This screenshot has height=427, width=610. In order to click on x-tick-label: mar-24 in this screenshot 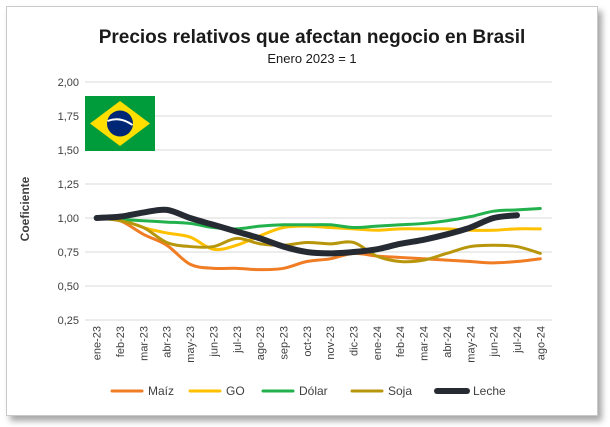, I will do `click(425, 343)`.